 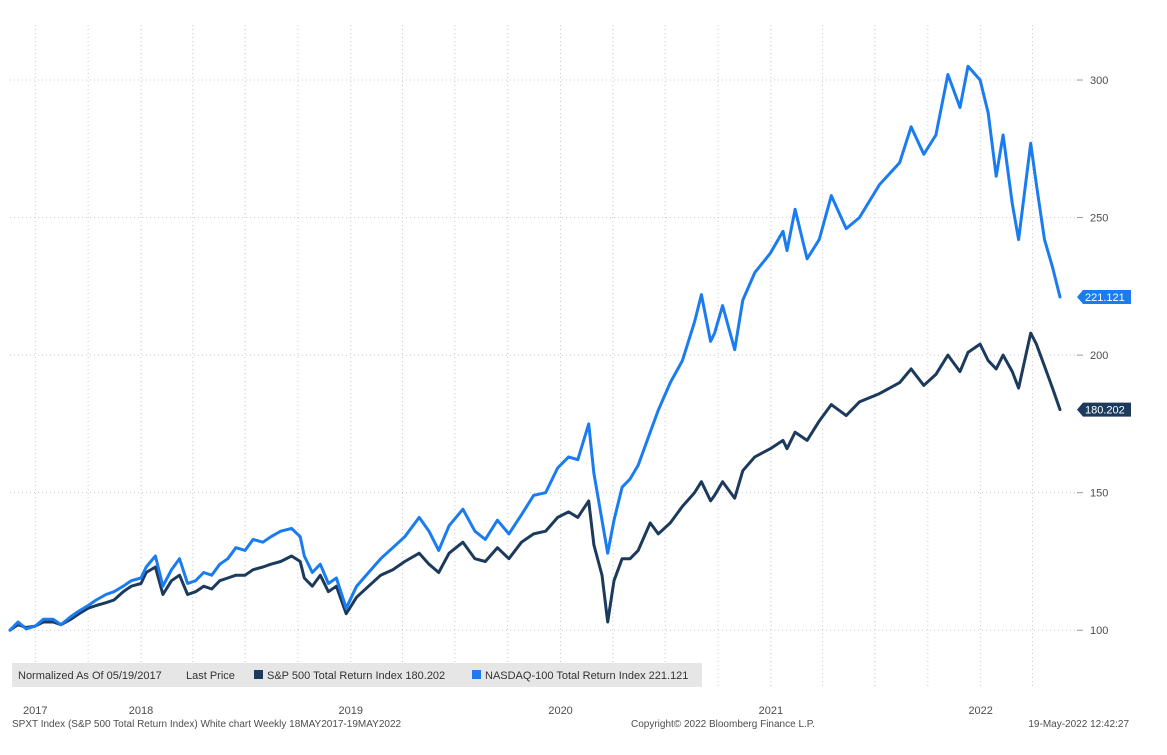 What do you see at coordinates (586, 676) in the screenshot?
I see `legend-label-nasdaq100: NASDAQ-100 Total Return Index 221.121` at bounding box center [586, 676].